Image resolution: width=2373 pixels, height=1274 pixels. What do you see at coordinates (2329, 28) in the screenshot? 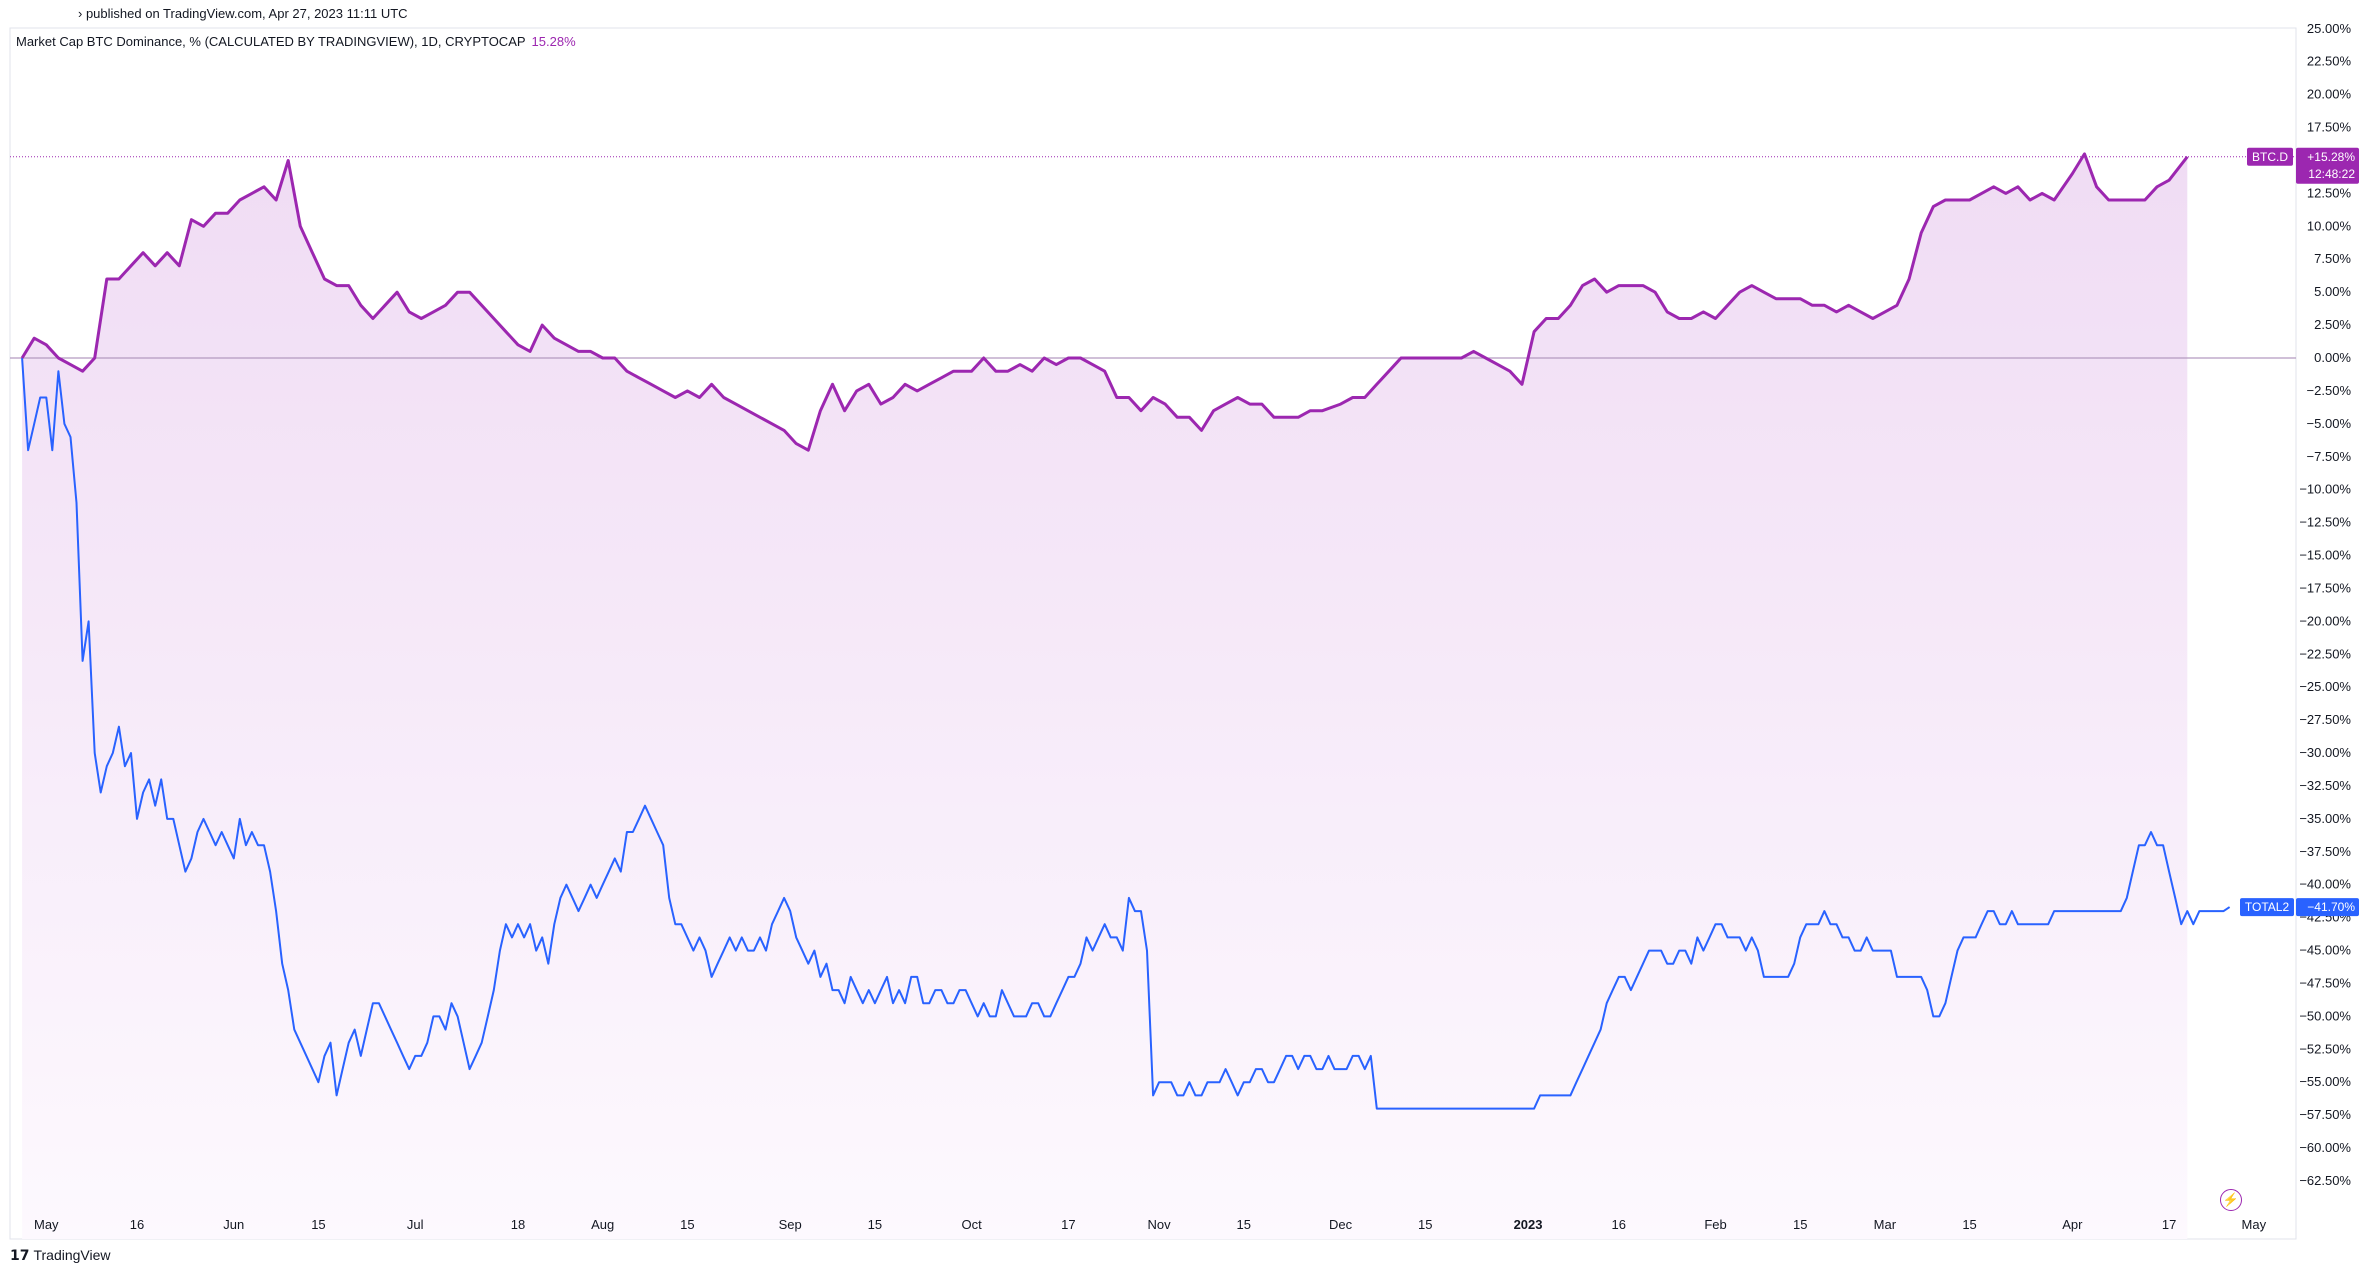
I see `y-tick-label: 25.00%` at bounding box center [2329, 28].